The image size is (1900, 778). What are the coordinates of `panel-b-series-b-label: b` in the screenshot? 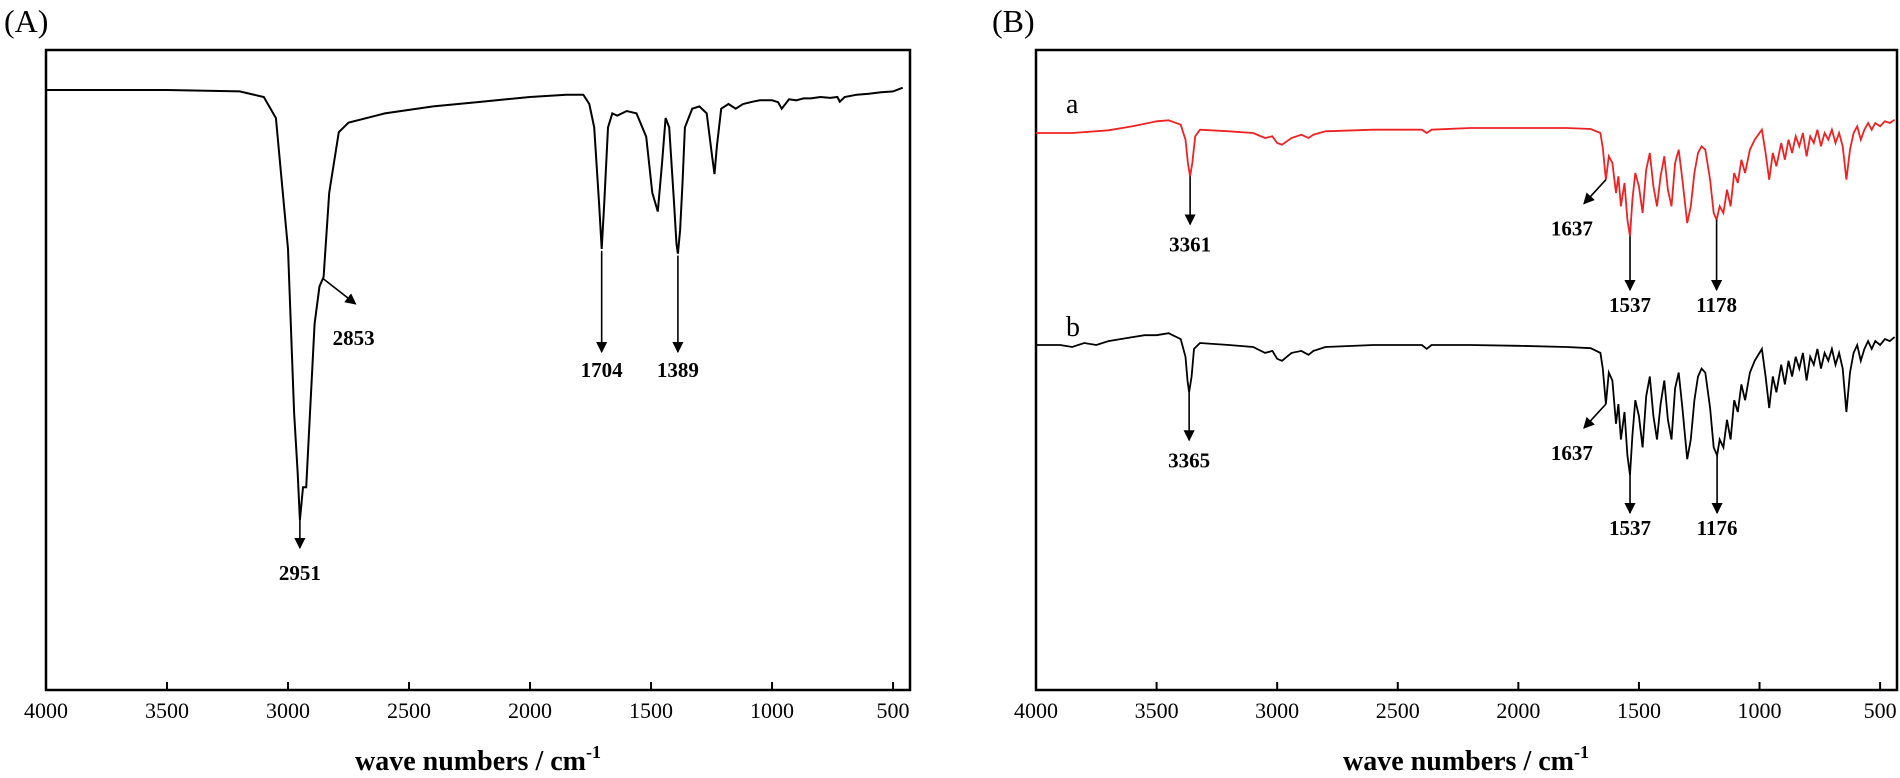 It's located at (1073, 327).